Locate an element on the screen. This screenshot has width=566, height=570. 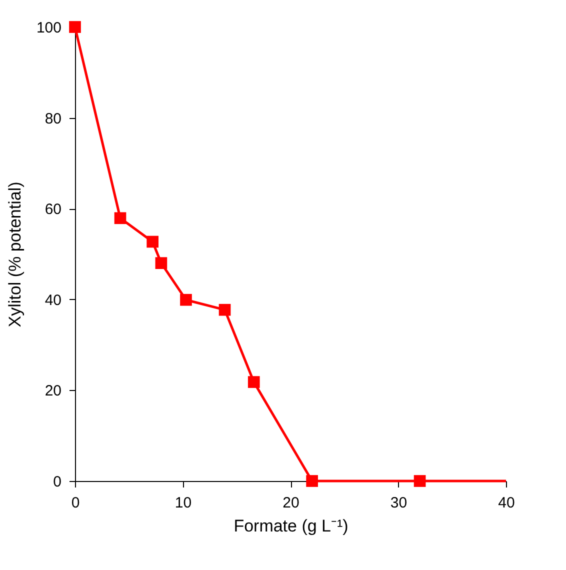
y-tick-label: 40 is located at coordinates (53, 300).